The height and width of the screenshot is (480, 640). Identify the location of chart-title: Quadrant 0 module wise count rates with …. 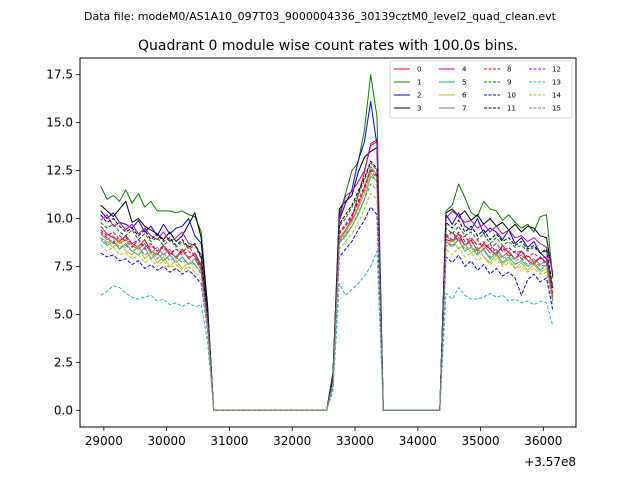
(328, 46).